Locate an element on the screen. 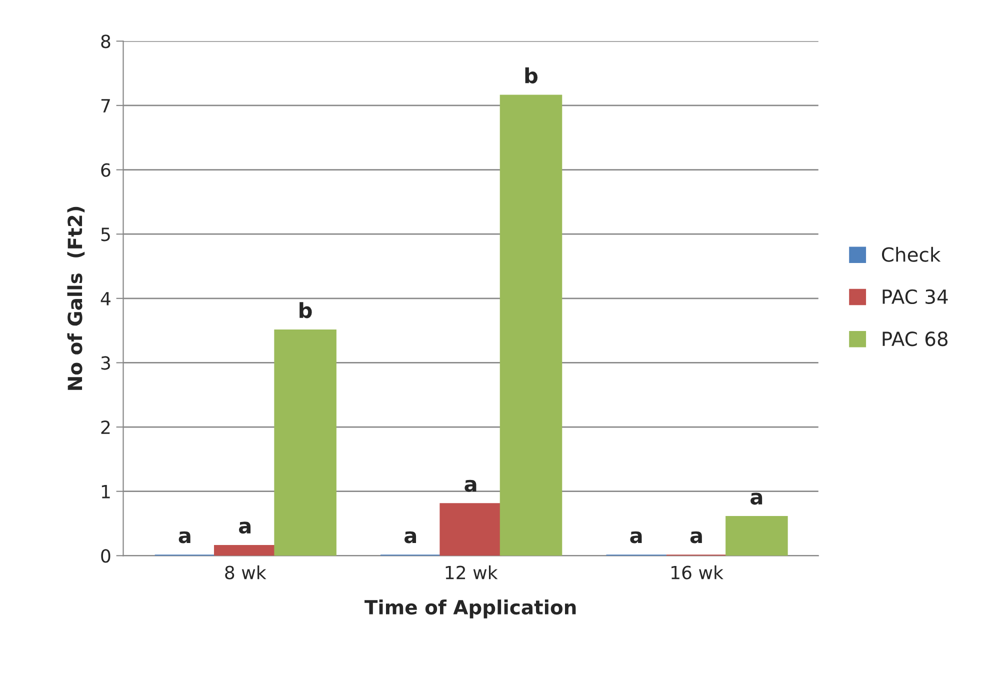  y-tick-label: 0 is located at coordinates (105, 556).